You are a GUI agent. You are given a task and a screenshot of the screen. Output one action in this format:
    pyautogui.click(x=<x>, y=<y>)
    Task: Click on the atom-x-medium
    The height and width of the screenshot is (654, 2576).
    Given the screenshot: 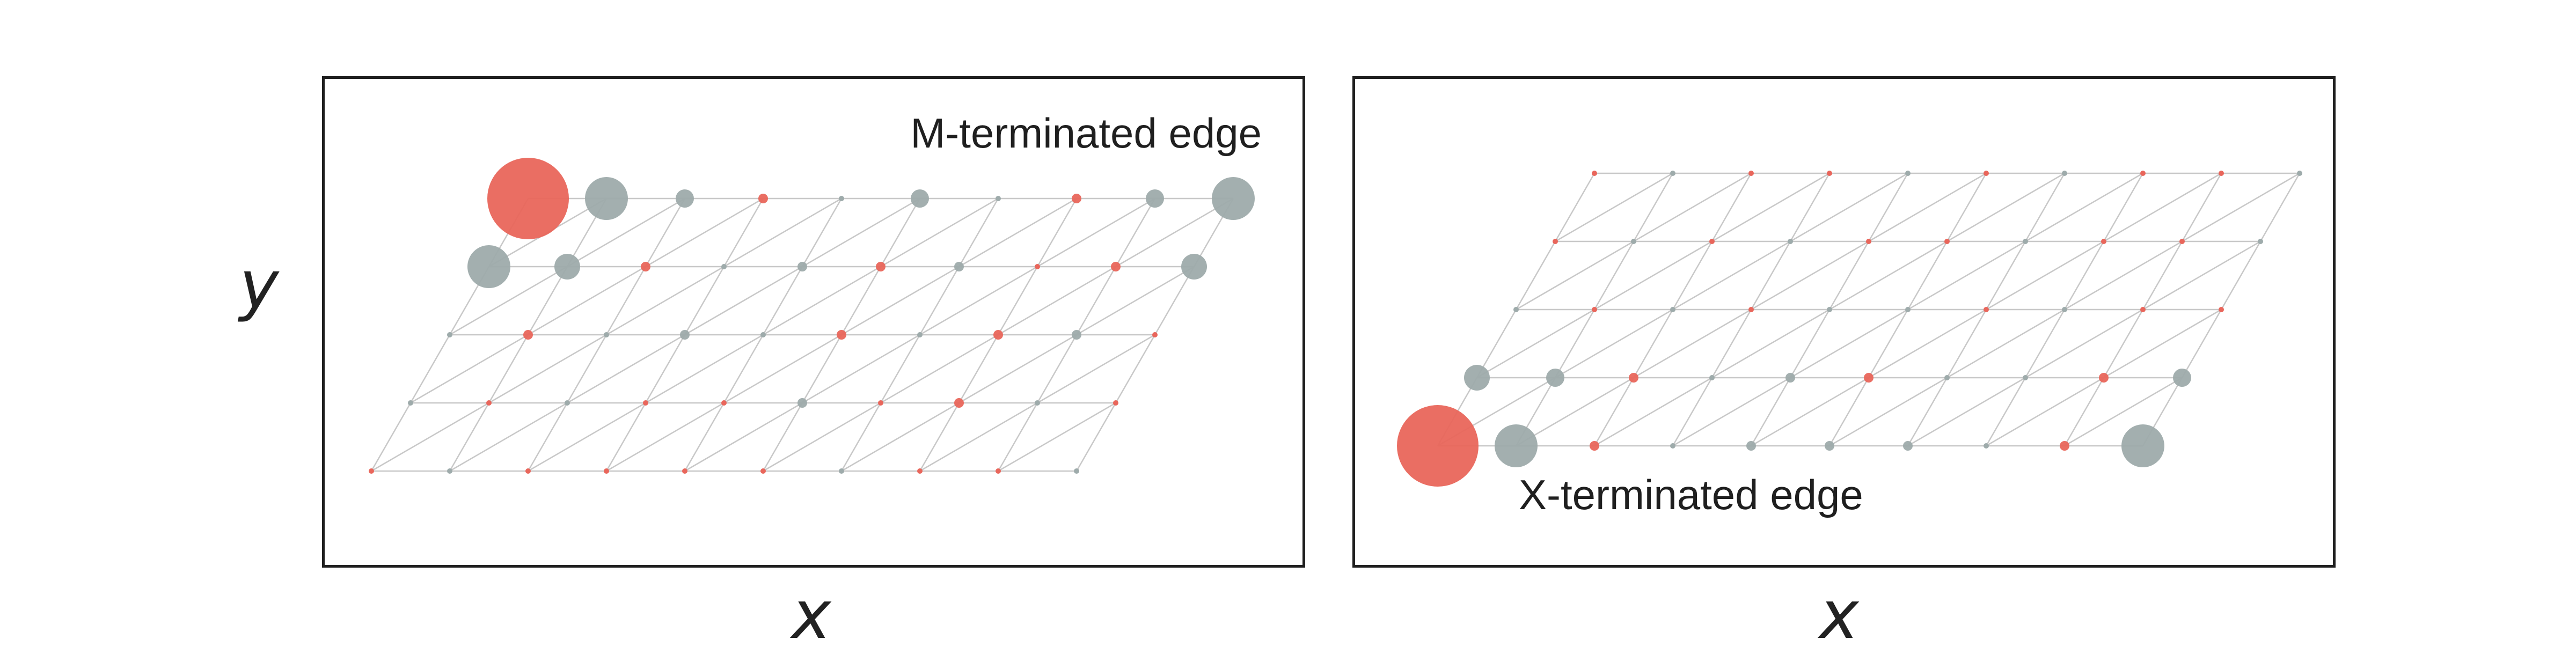 What is the action you would take?
    pyautogui.click(x=2182, y=378)
    